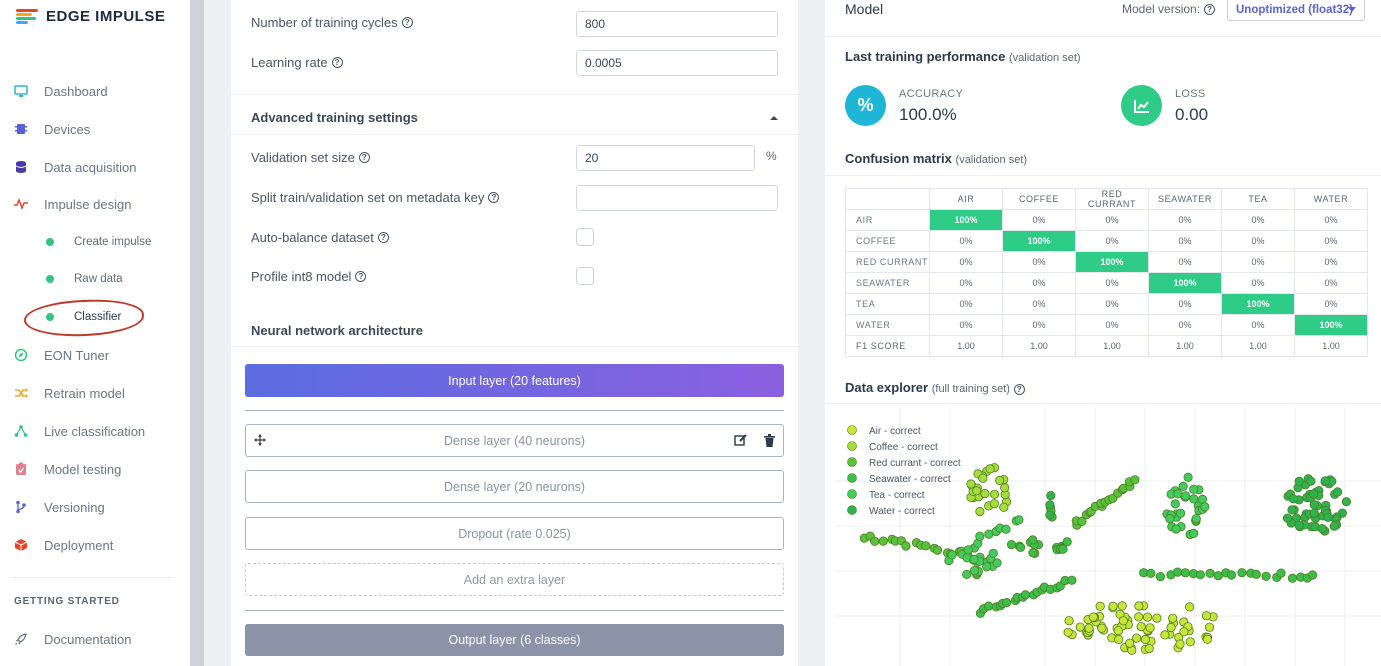 This screenshot has height=666, width=1381. Describe the element at coordinates (21, 91) in the screenshot. I see `monitor-icon` at that location.